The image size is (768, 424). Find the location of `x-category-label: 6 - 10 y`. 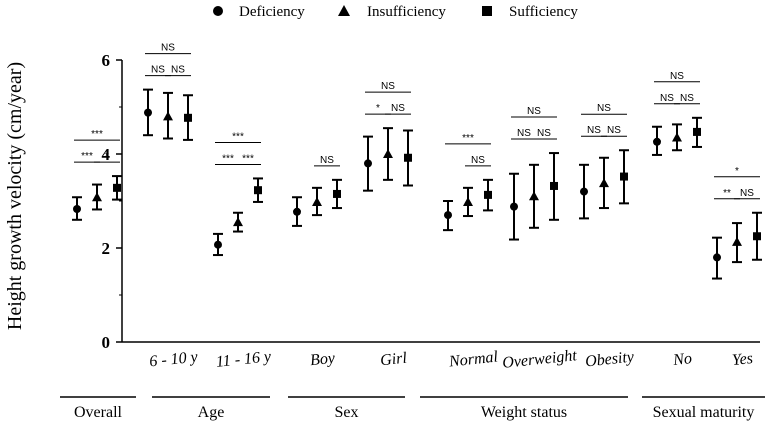

x-category-label: 6 - 10 y is located at coordinates (174, 359).